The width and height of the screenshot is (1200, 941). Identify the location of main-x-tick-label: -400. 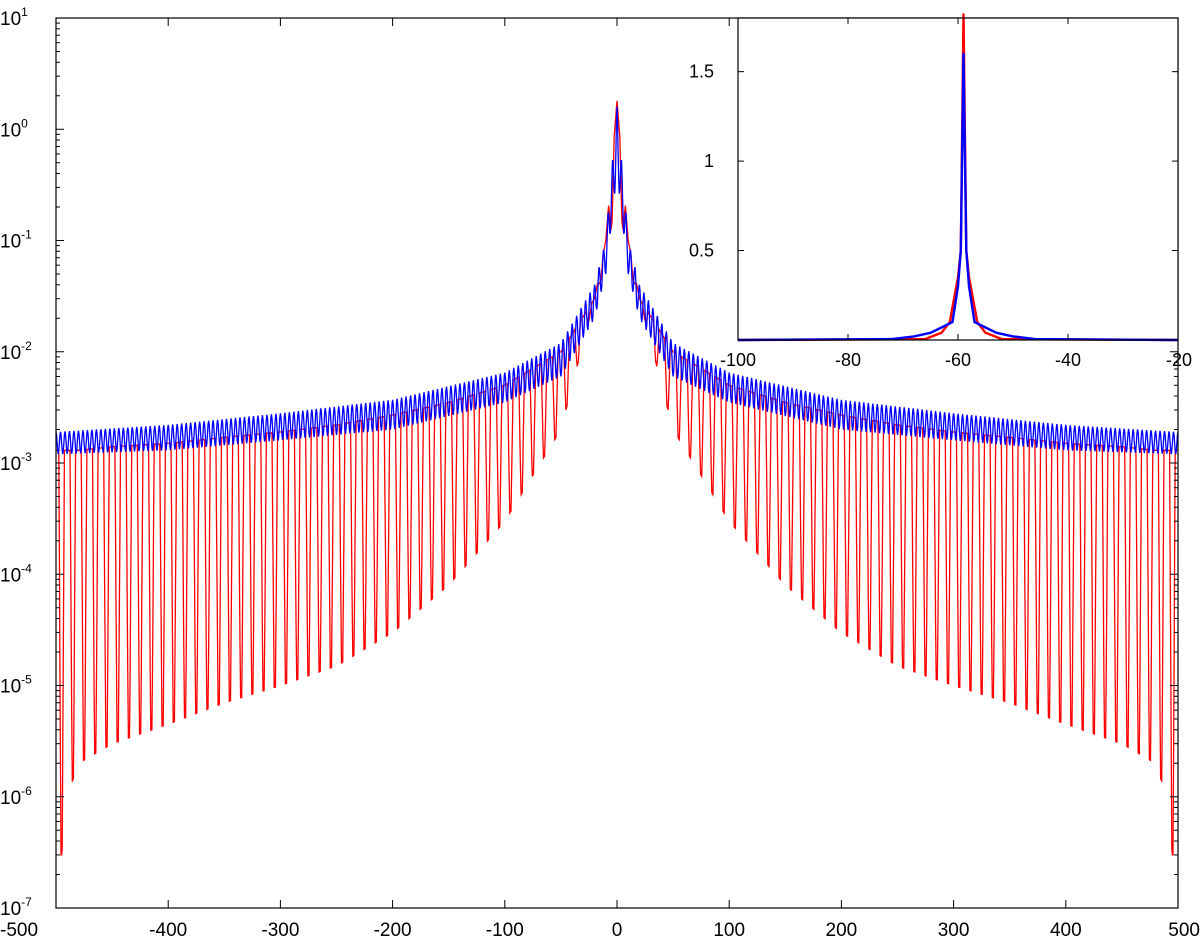
(168, 930).